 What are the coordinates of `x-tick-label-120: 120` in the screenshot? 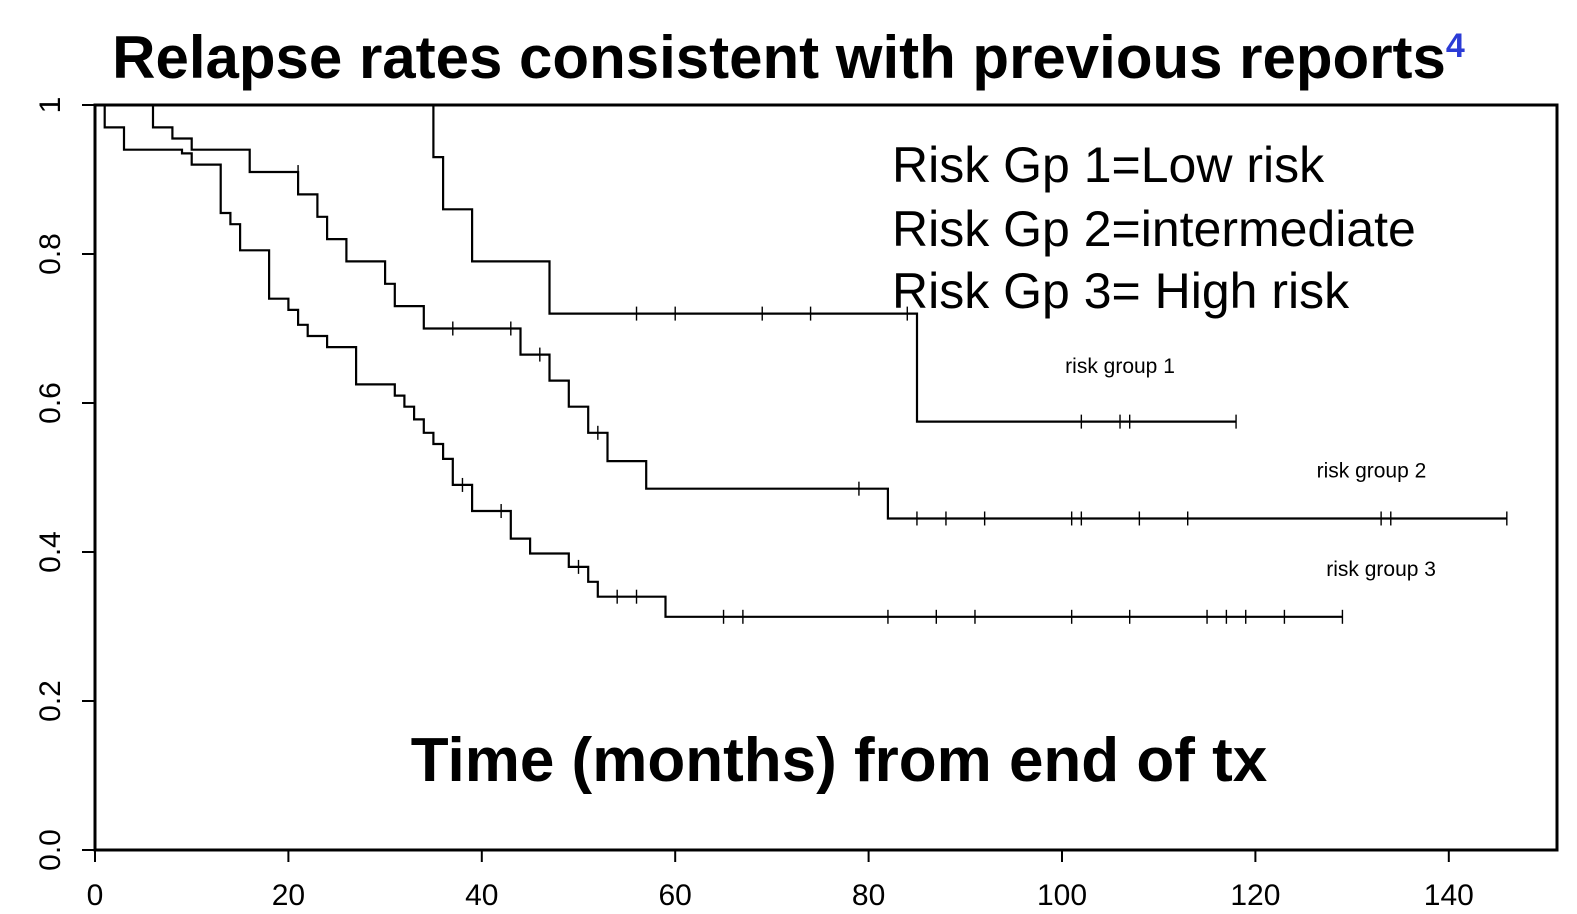 It's located at (1255, 895).